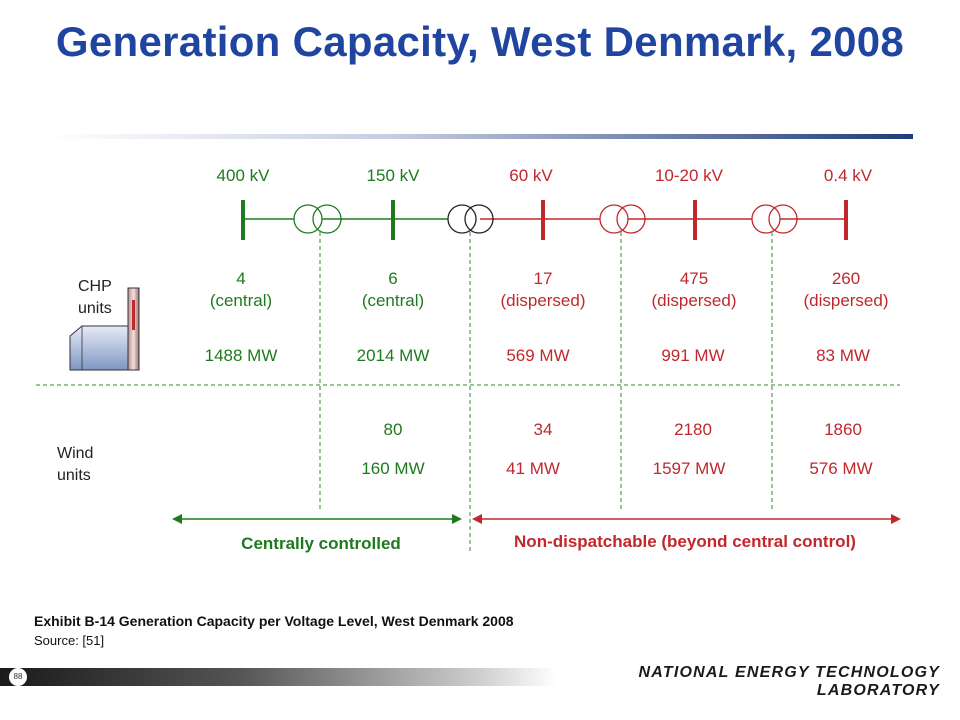  Describe the element at coordinates (69, 640) in the screenshot. I see `source-note: Source: [51]` at that location.